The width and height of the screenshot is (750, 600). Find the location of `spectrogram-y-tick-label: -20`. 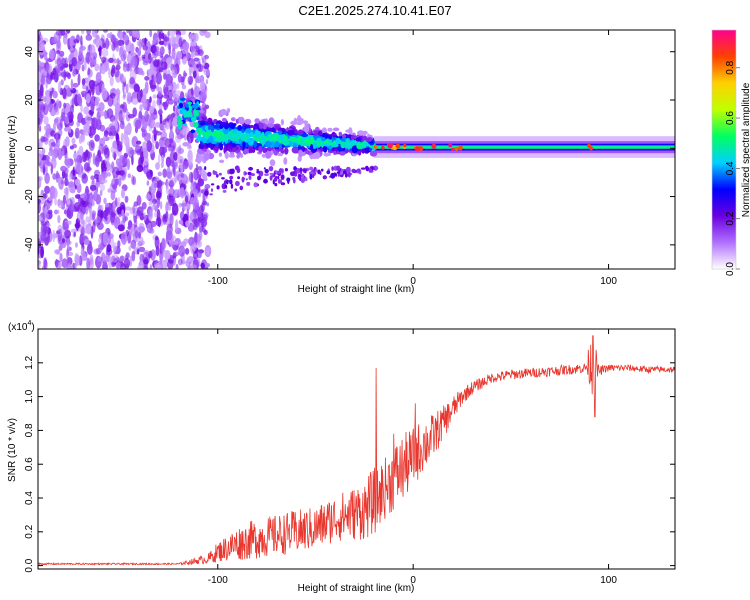

spectrogram-y-tick-label: -20 is located at coordinates (29, 196).